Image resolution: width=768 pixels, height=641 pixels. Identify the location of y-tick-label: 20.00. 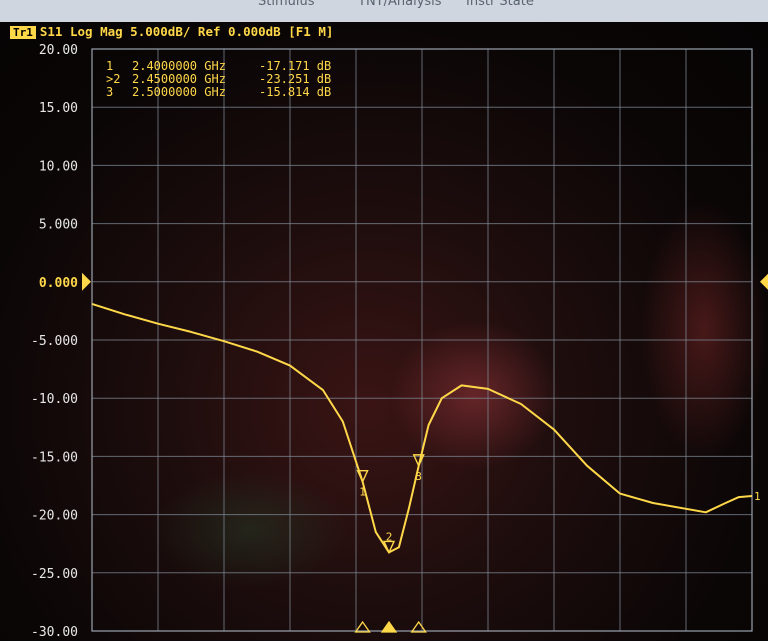
(58, 50).